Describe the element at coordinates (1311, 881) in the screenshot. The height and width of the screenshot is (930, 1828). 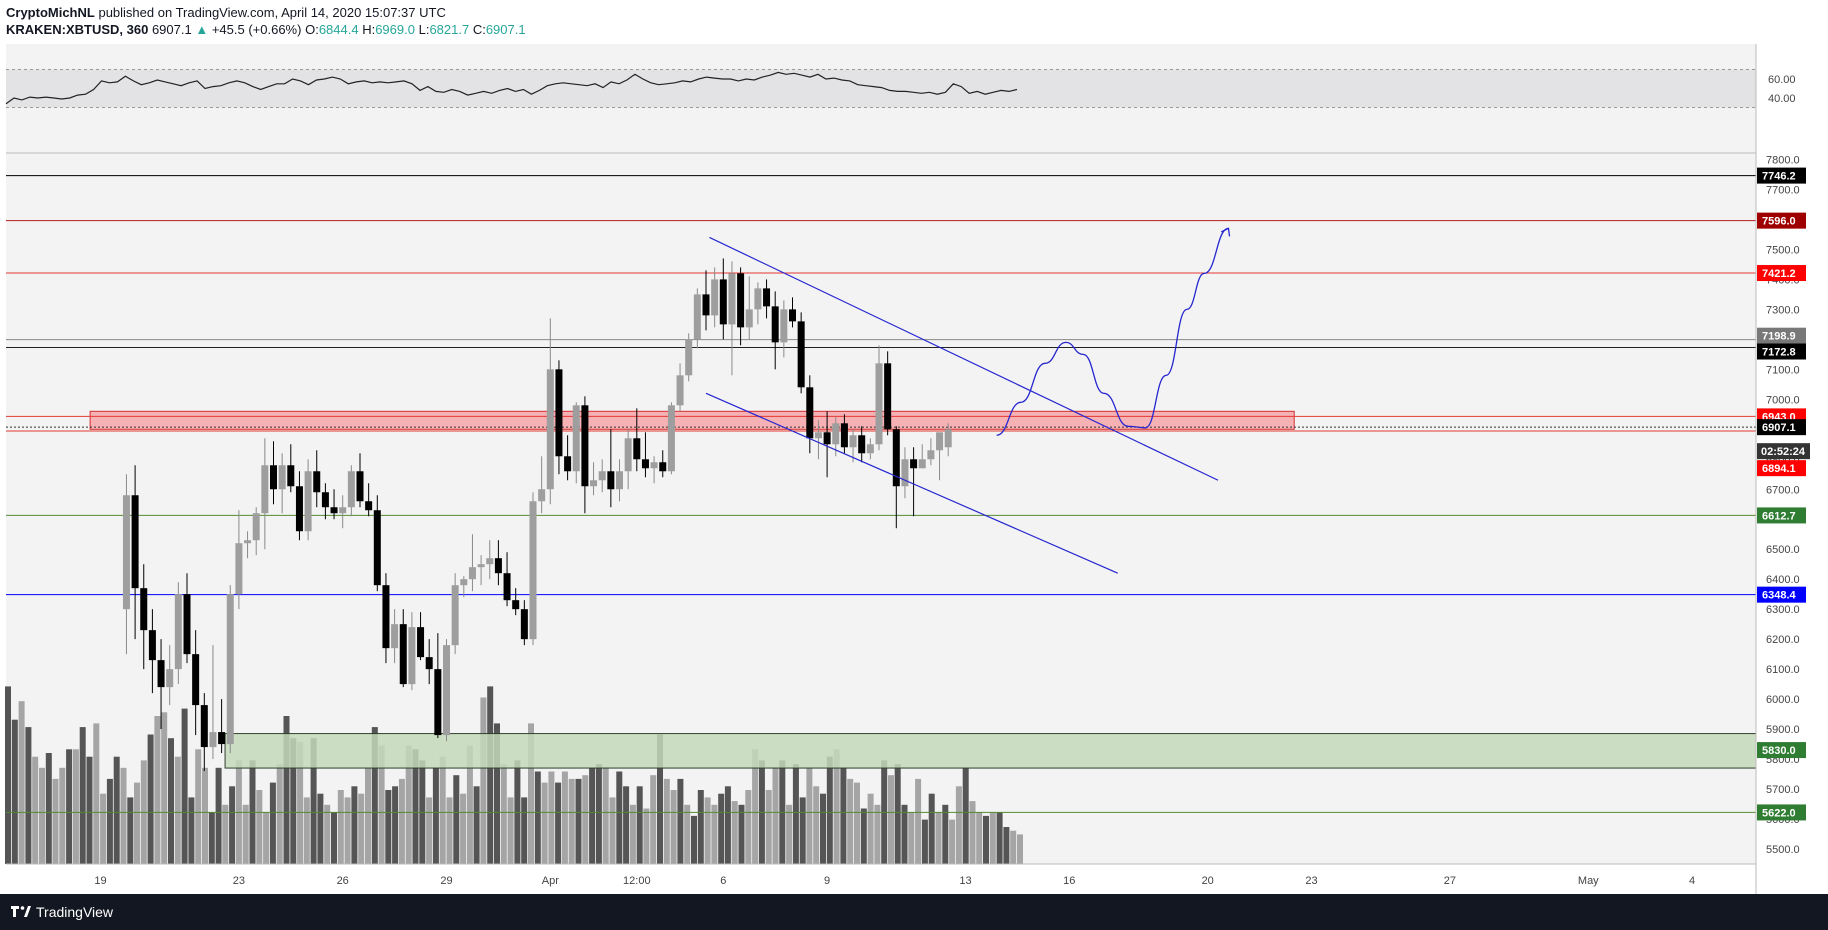
I see `time-tick-label: 23` at that location.